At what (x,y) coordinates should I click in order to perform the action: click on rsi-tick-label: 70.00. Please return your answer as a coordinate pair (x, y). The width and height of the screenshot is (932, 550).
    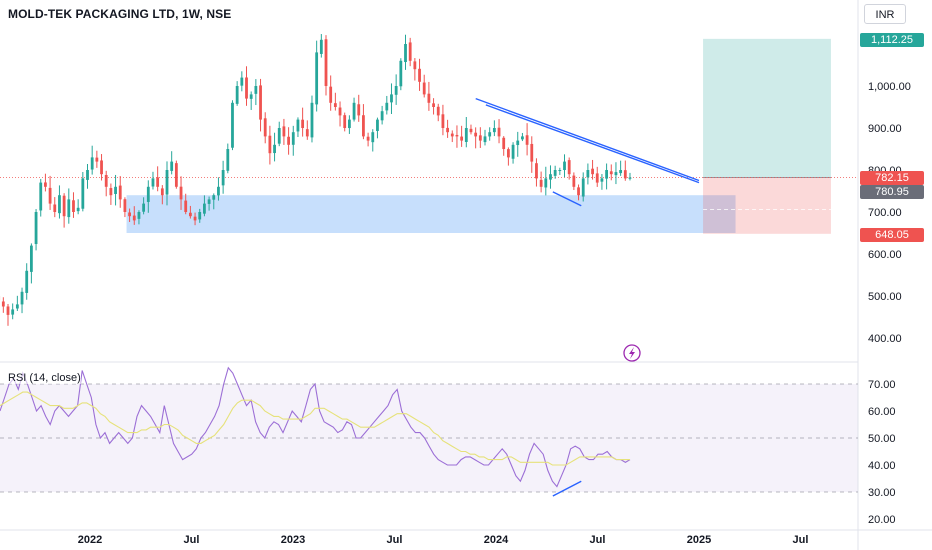
    Looking at the image, I should click on (882, 385).